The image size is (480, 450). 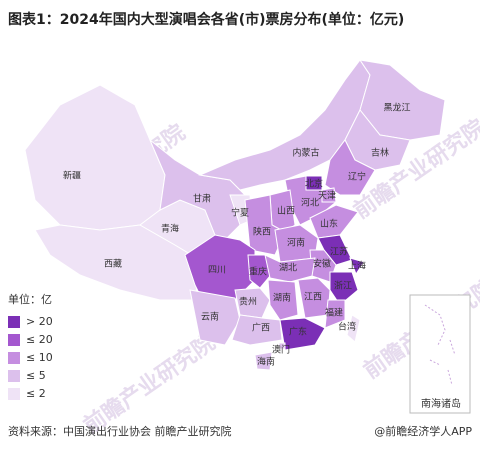 I want to click on province-label: 浙江, so click(x=343, y=286).